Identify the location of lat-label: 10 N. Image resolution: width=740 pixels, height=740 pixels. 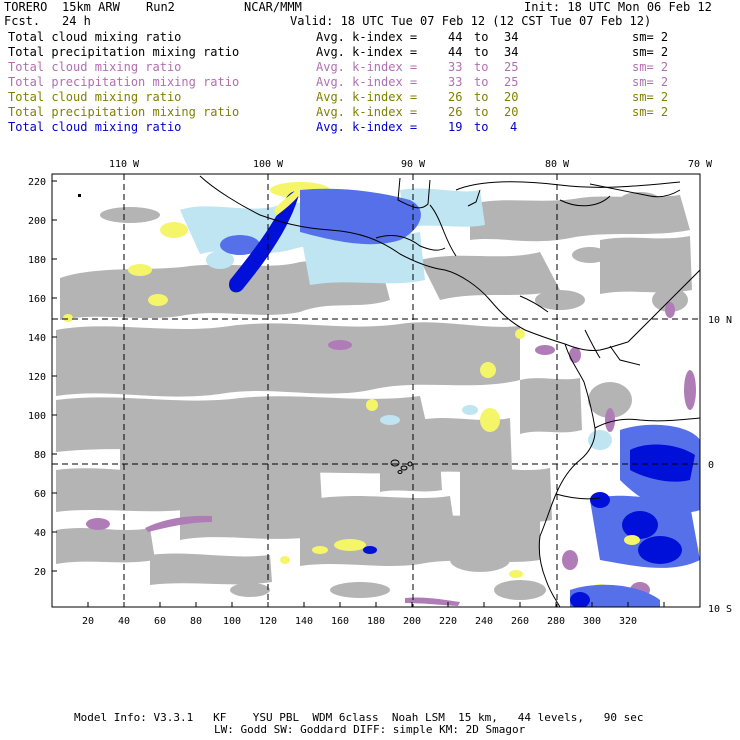
(720, 320).